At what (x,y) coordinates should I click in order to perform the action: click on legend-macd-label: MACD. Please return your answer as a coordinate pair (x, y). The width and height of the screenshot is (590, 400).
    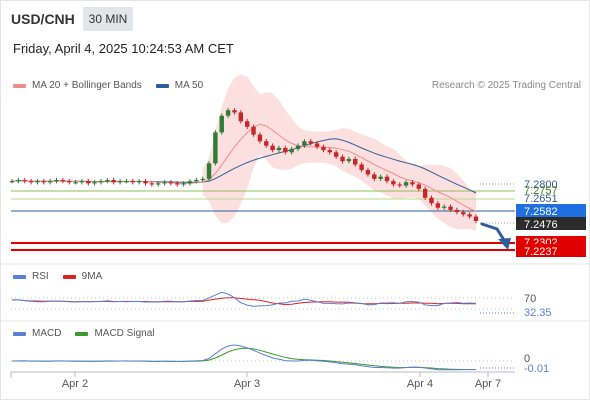
    Looking at the image, I should click on (47, 333).